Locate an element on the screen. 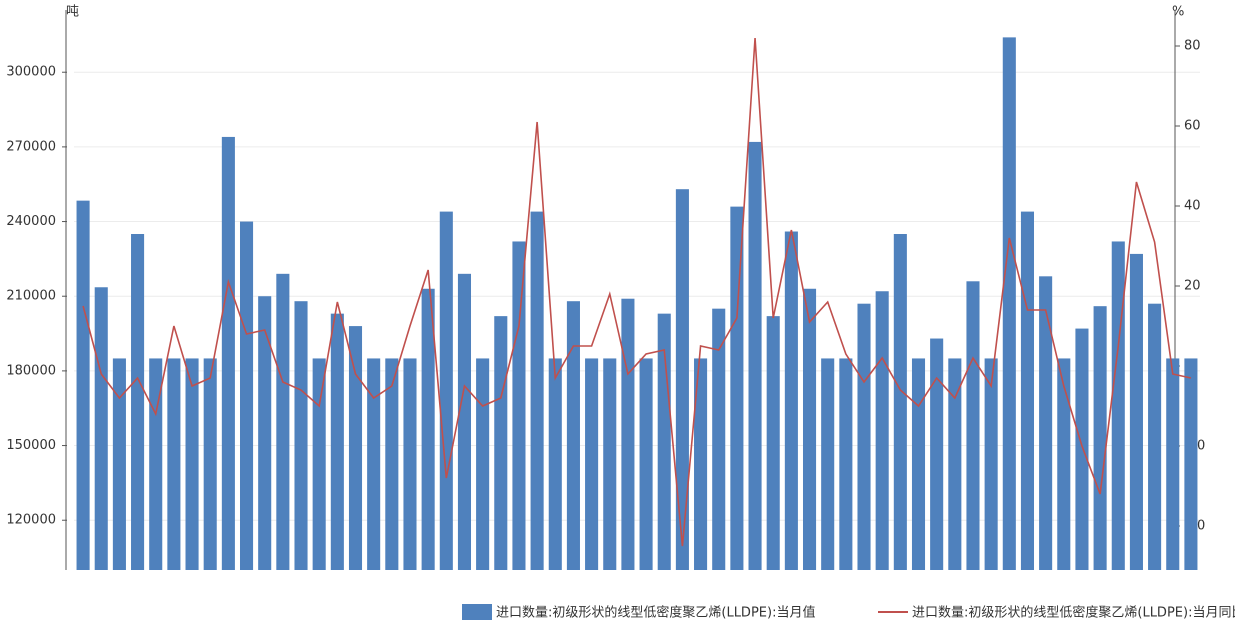 The image size is (1235, 627). y-tick-label: 210000 is located at coordinates (31, 296).